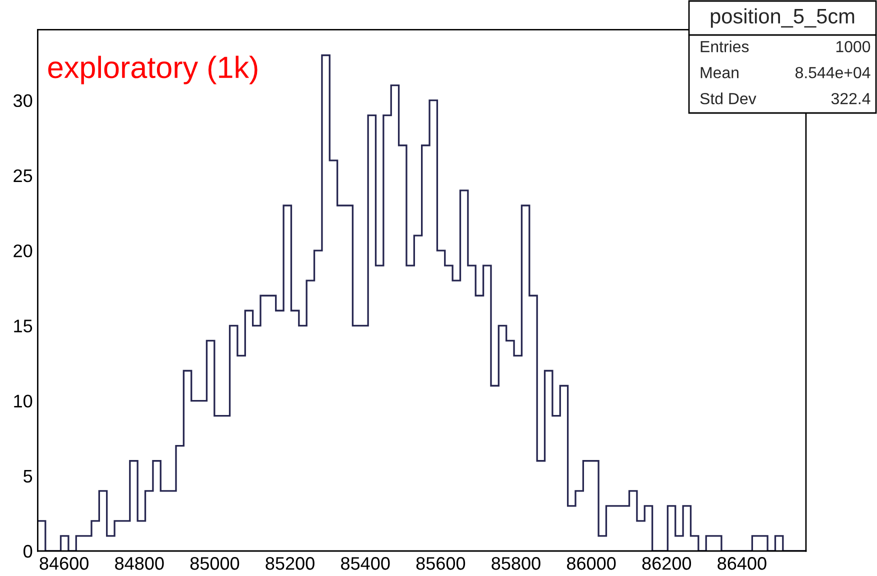 The width and height of the screenshot is (877, 576). Describe the element at coordinates (728, 98) in the screenshot. I see `annotation: Std Dev` at that location.